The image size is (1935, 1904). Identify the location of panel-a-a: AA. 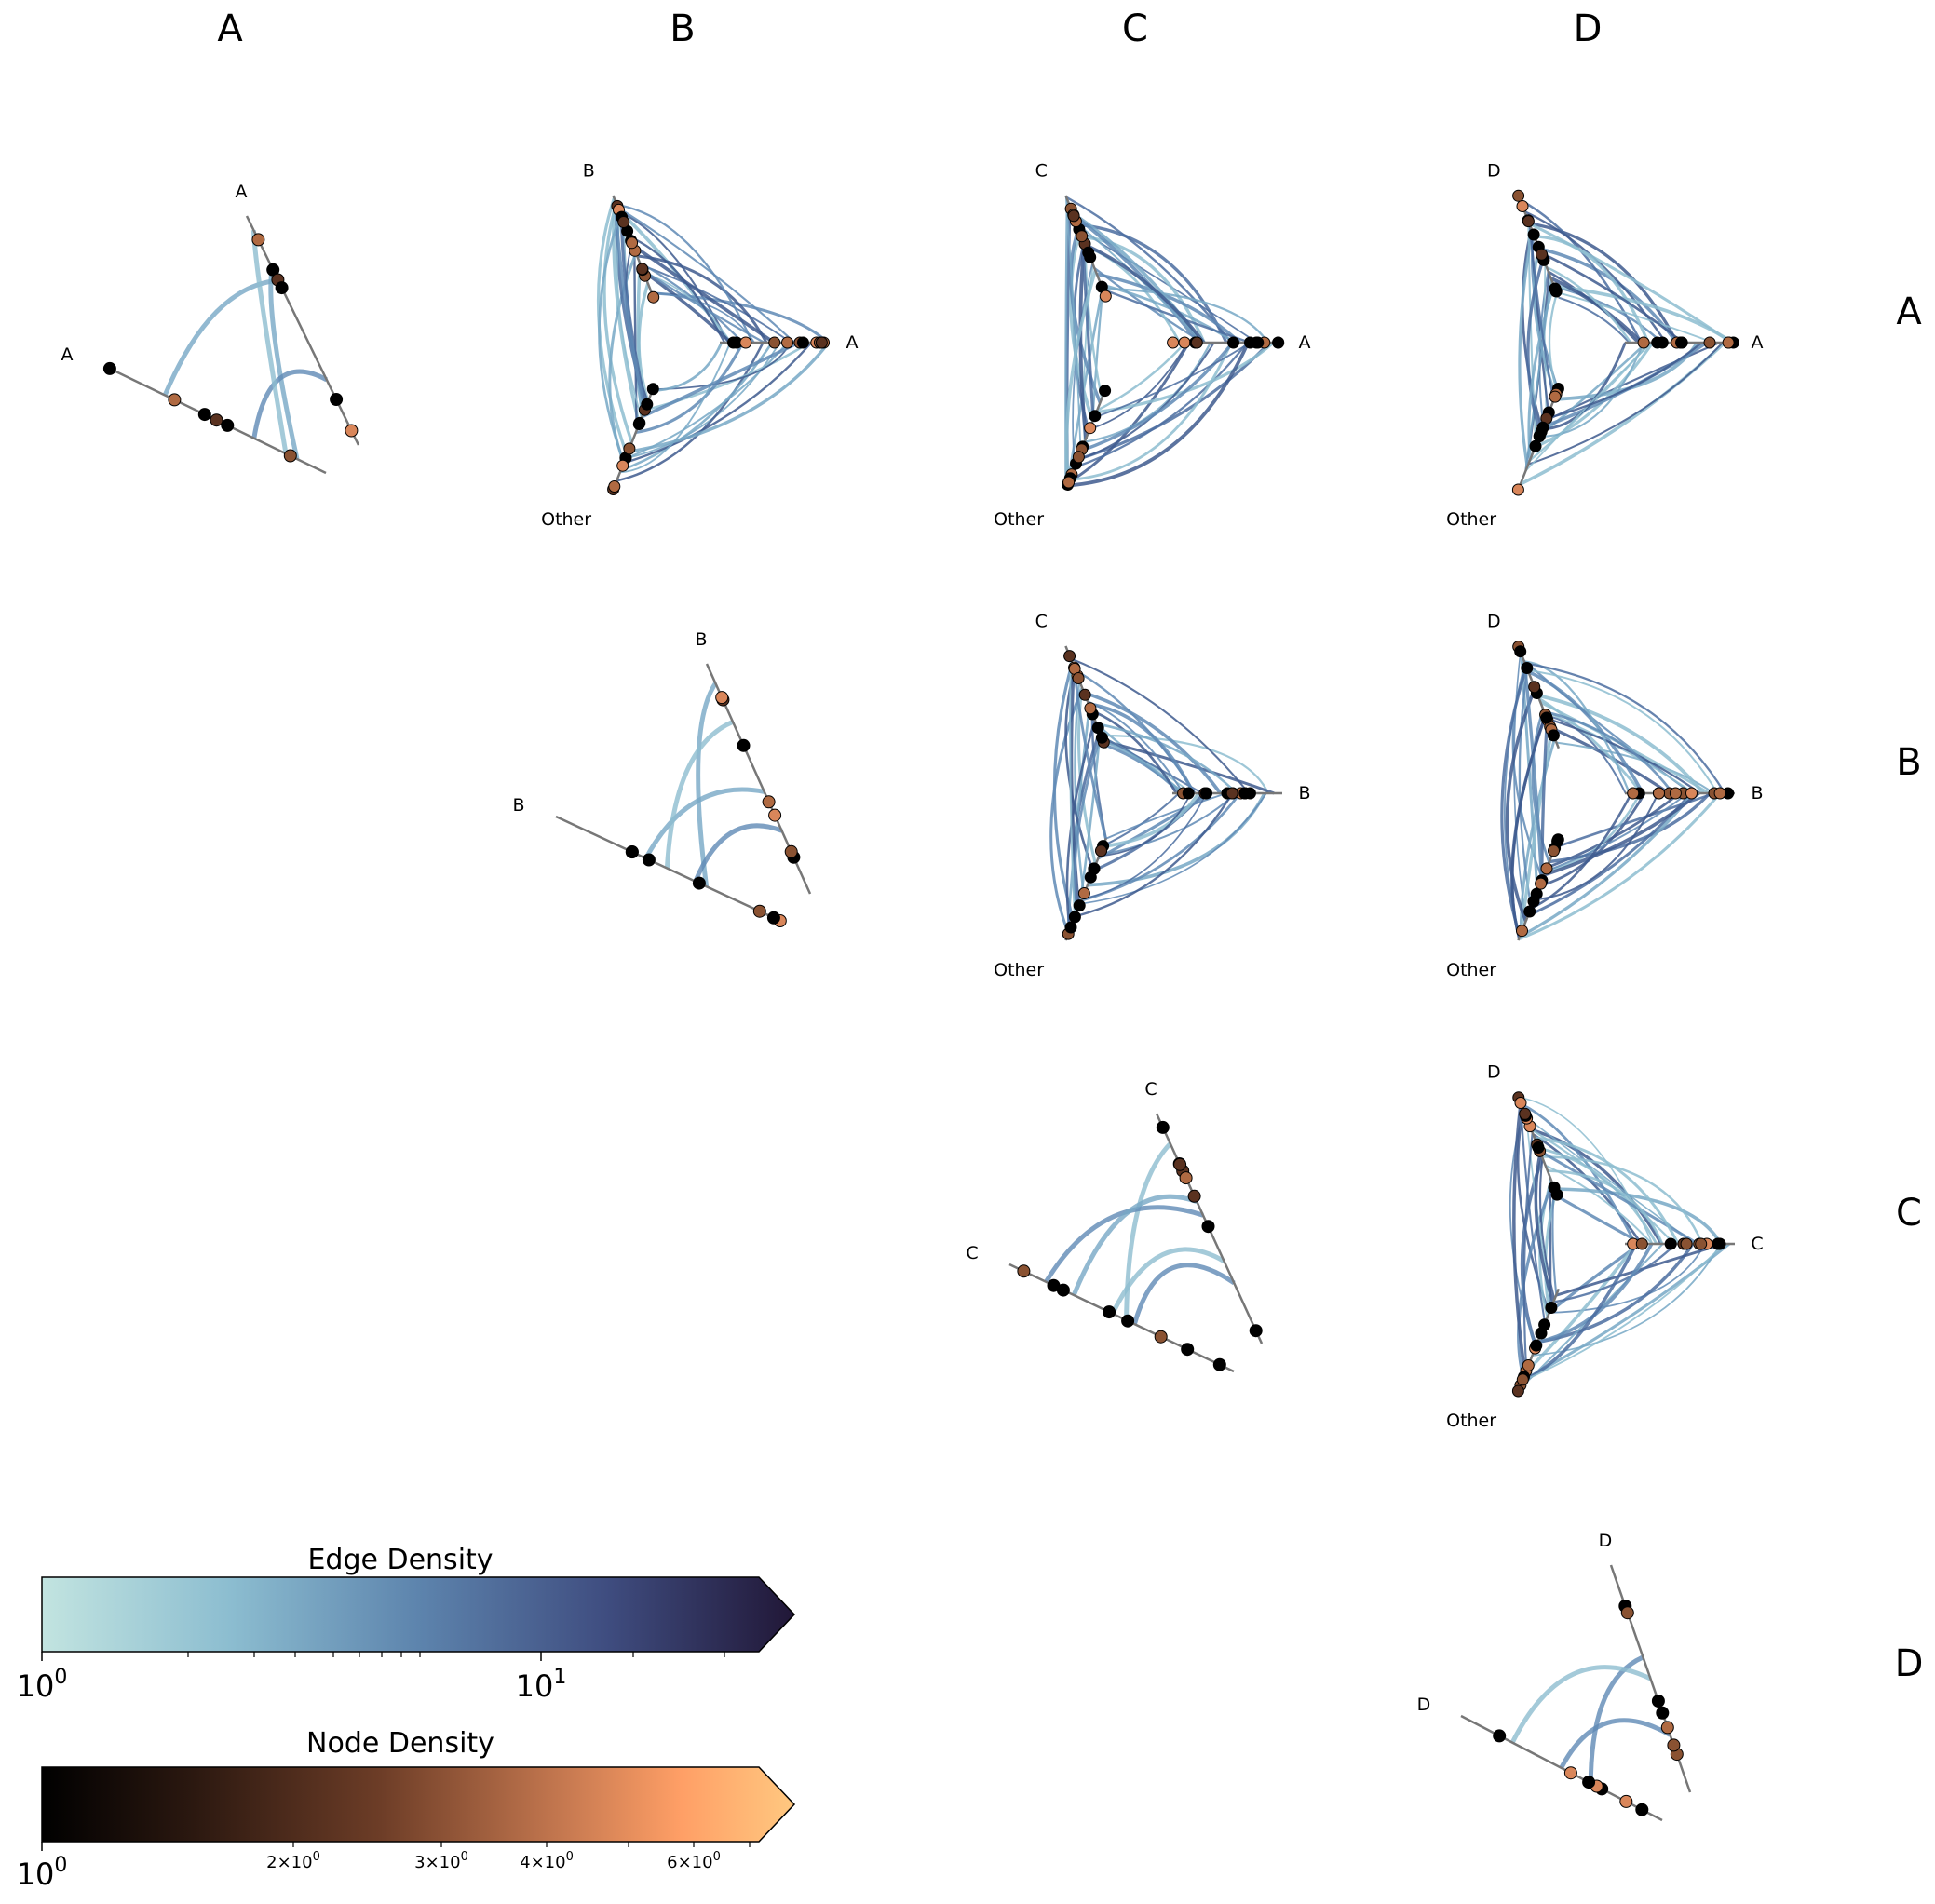
(210, 328).